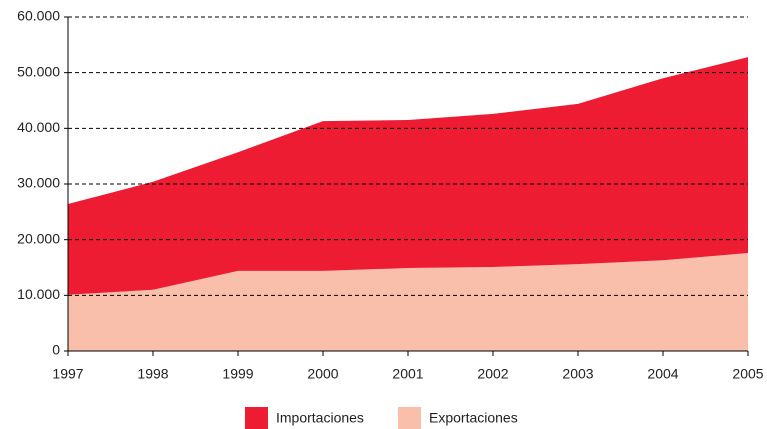 The width and height of the screenshot is (767, 429). Describe the element at coordinates (473, 418) in the screenshot. I see `legend-label: Exportaciones` at that location.